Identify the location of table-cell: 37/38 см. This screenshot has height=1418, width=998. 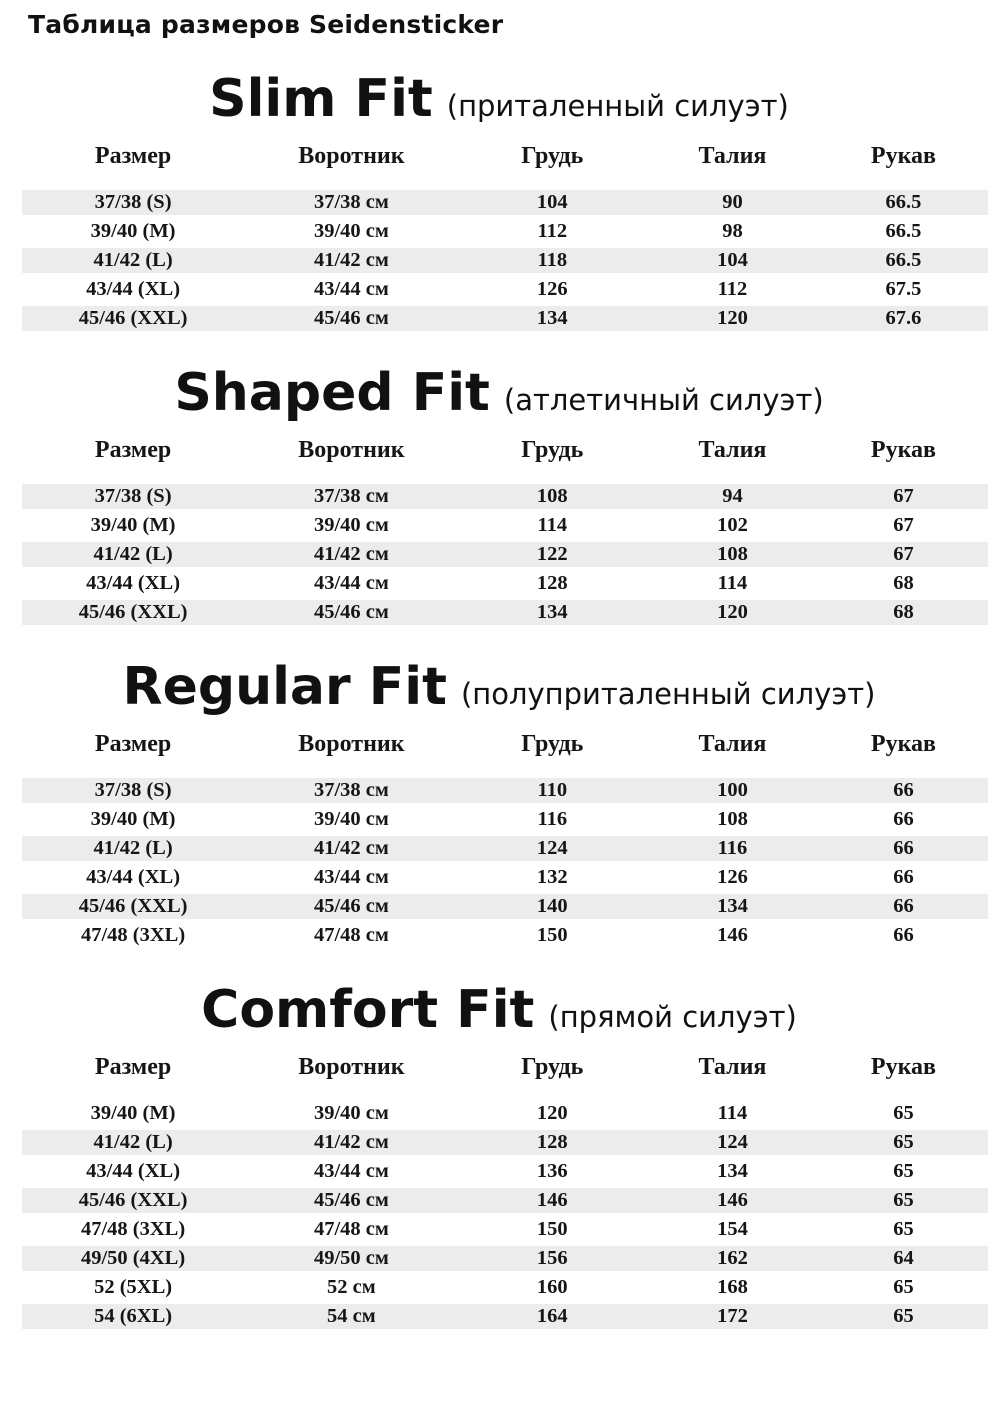
(351, 496).